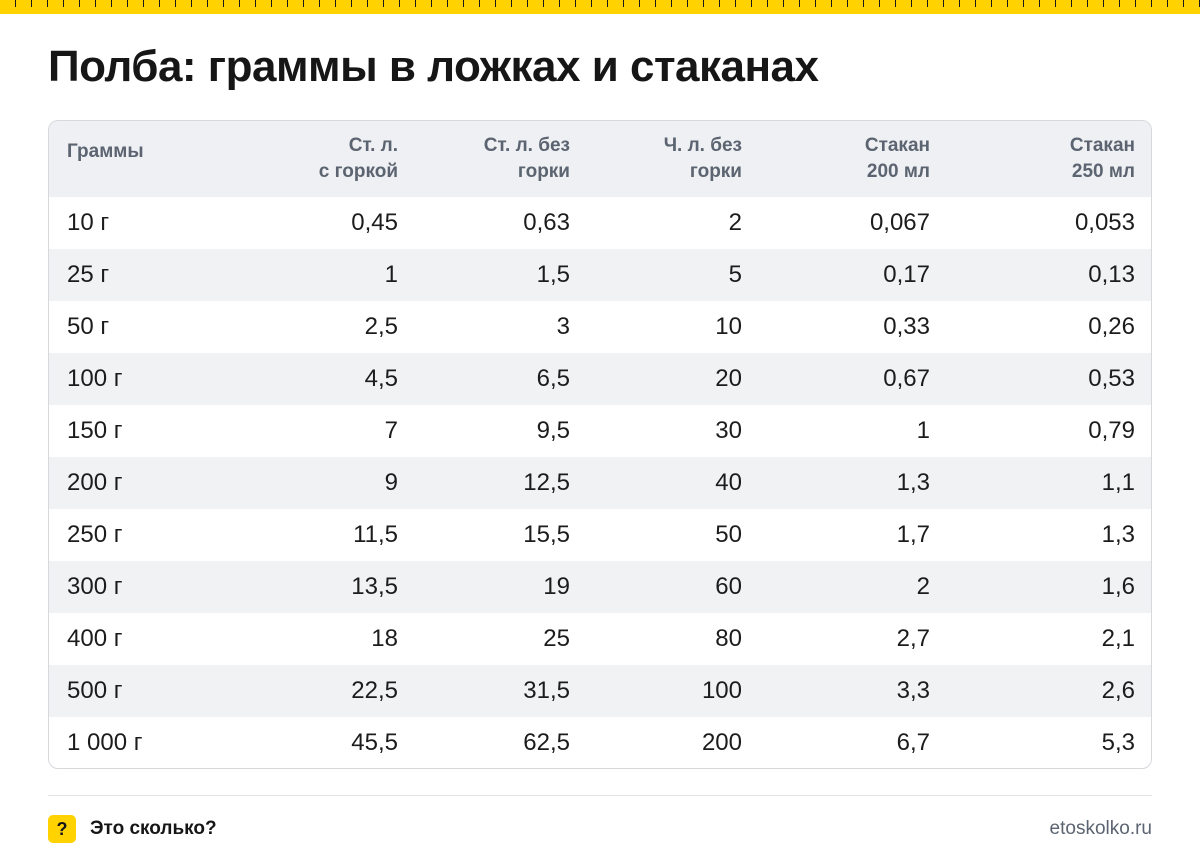 The height and width of the screenshot is (860, 1200). I want to click on value-cell: 15,5, so click(546, 534).